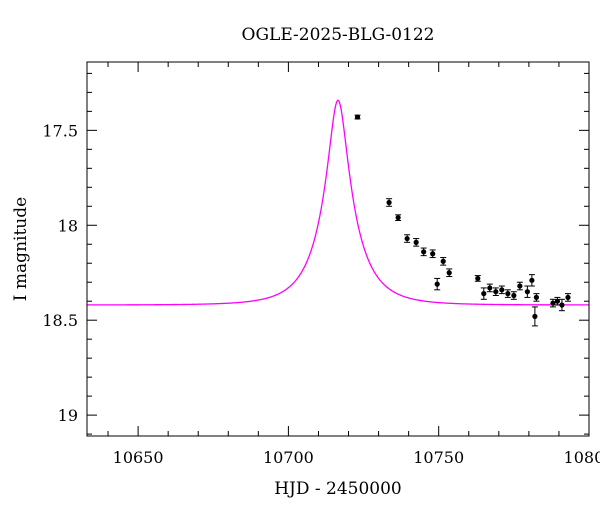  I want to click on x-axis-label: HJD - 2450000, so click(338, 489).